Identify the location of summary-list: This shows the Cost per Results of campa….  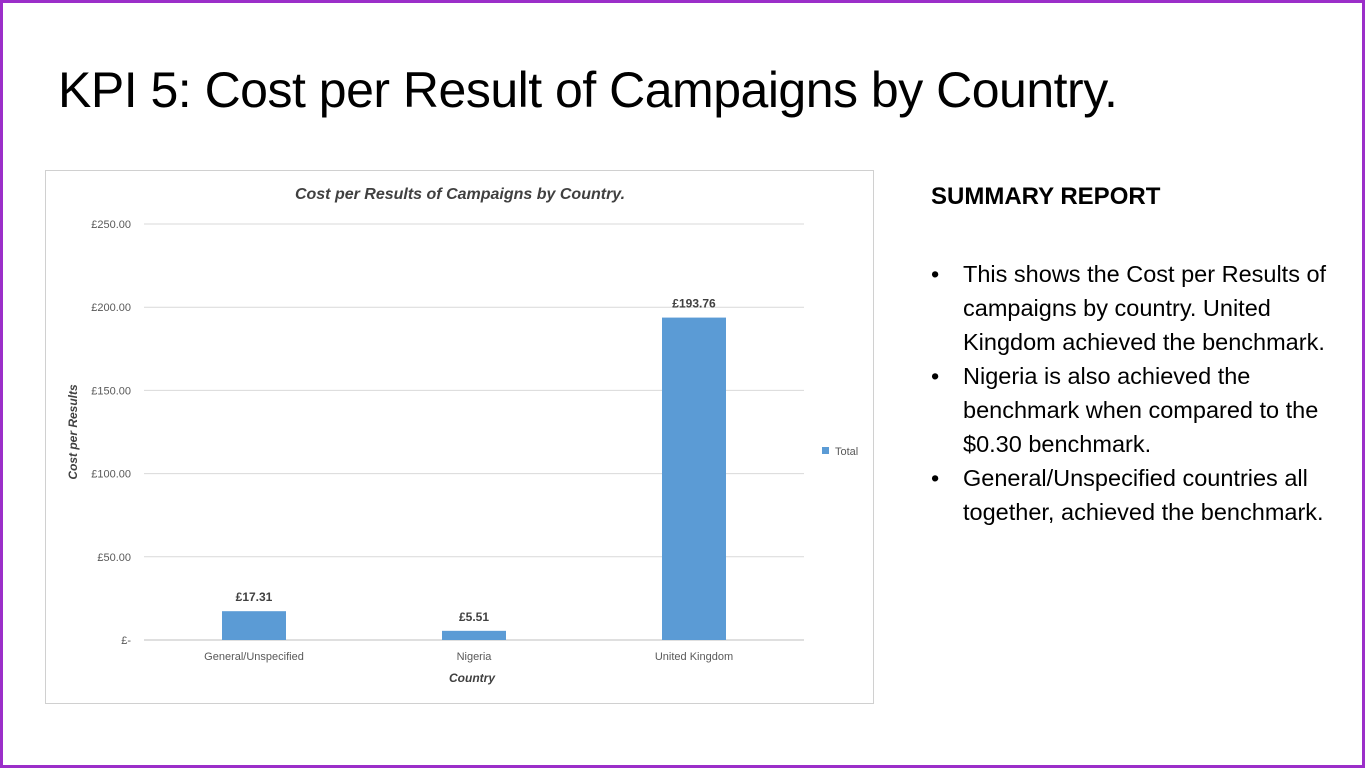
(1147, 393).